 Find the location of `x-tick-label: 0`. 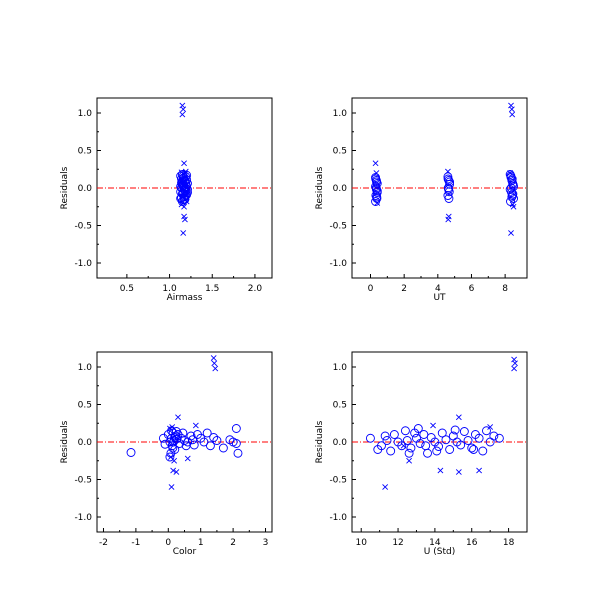

x-tick-label: 0 is located at coordinates (168, 543).